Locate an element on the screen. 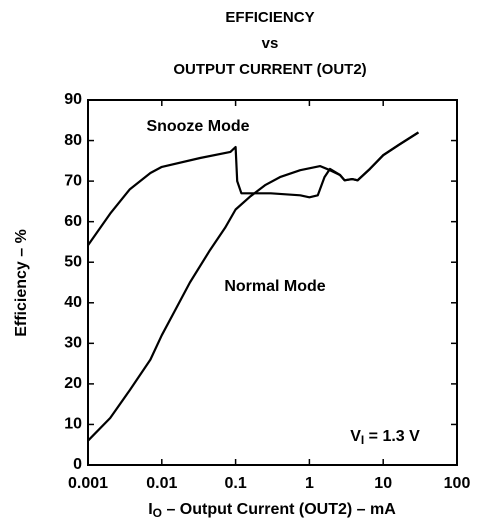 Image resolution: width=477 pixels, height=521 pixels. x-tick-label: 1 is located at coordinates (309, 483).